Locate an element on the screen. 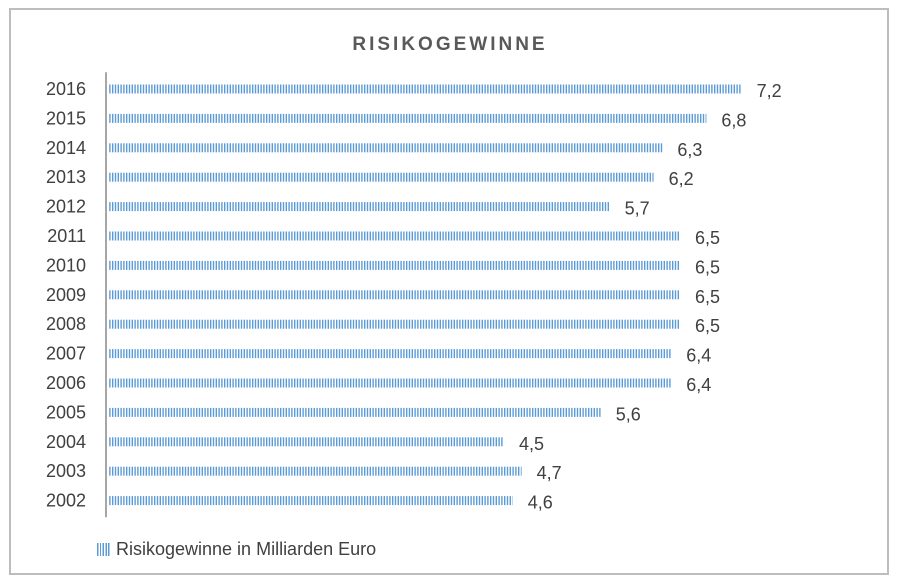 The width and height of the screenshot is (900, 584). value-label-2007: 6,4 is located at coordinates (698, 356).